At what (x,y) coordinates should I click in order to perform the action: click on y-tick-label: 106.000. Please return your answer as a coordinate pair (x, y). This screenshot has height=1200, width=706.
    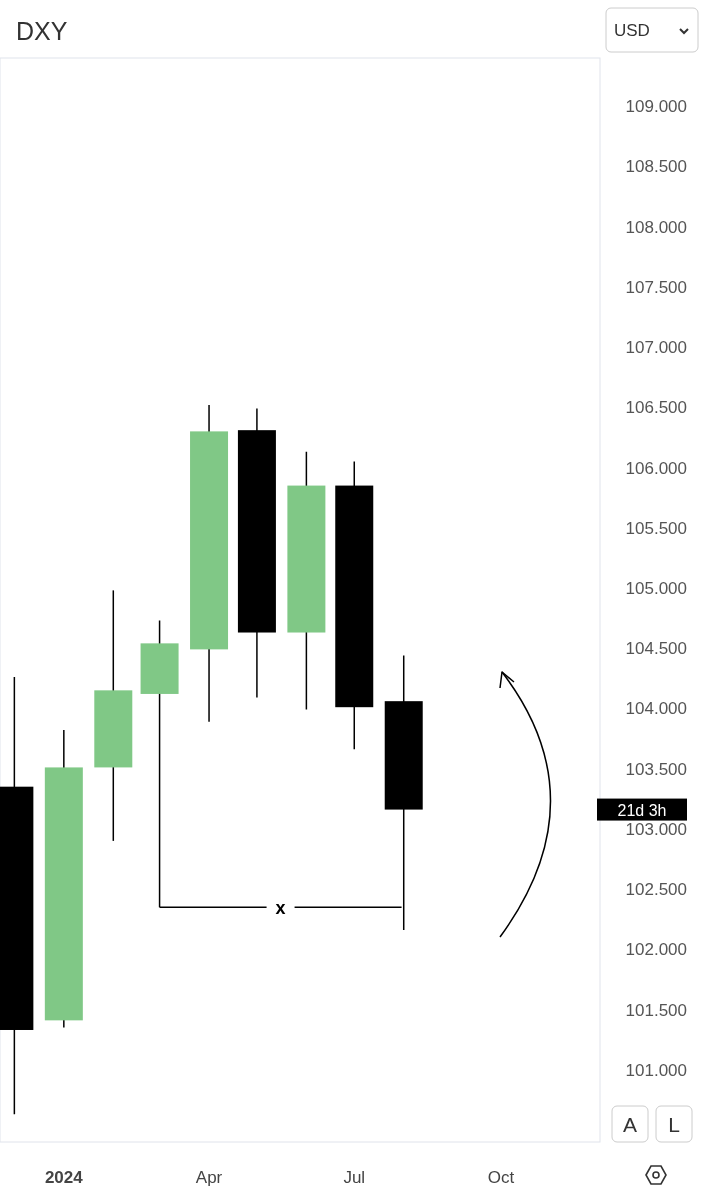
    Looking at the image, I should click on (656, 468).